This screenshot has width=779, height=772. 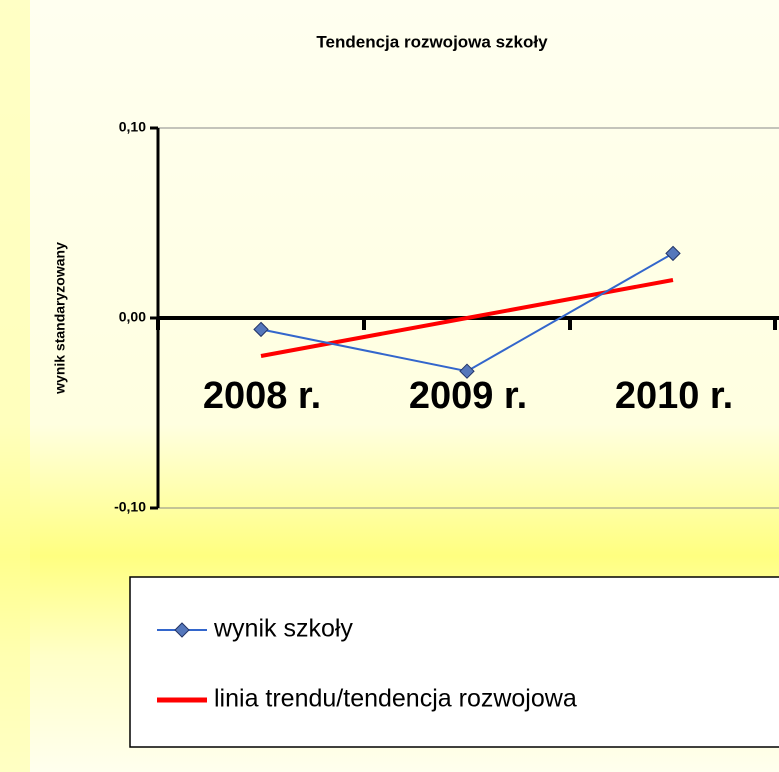 What do you see at coordinates (674, 396) in the screenshot?
I see `x-tick-label: 2010 r.` at bounding box center [674, 396].